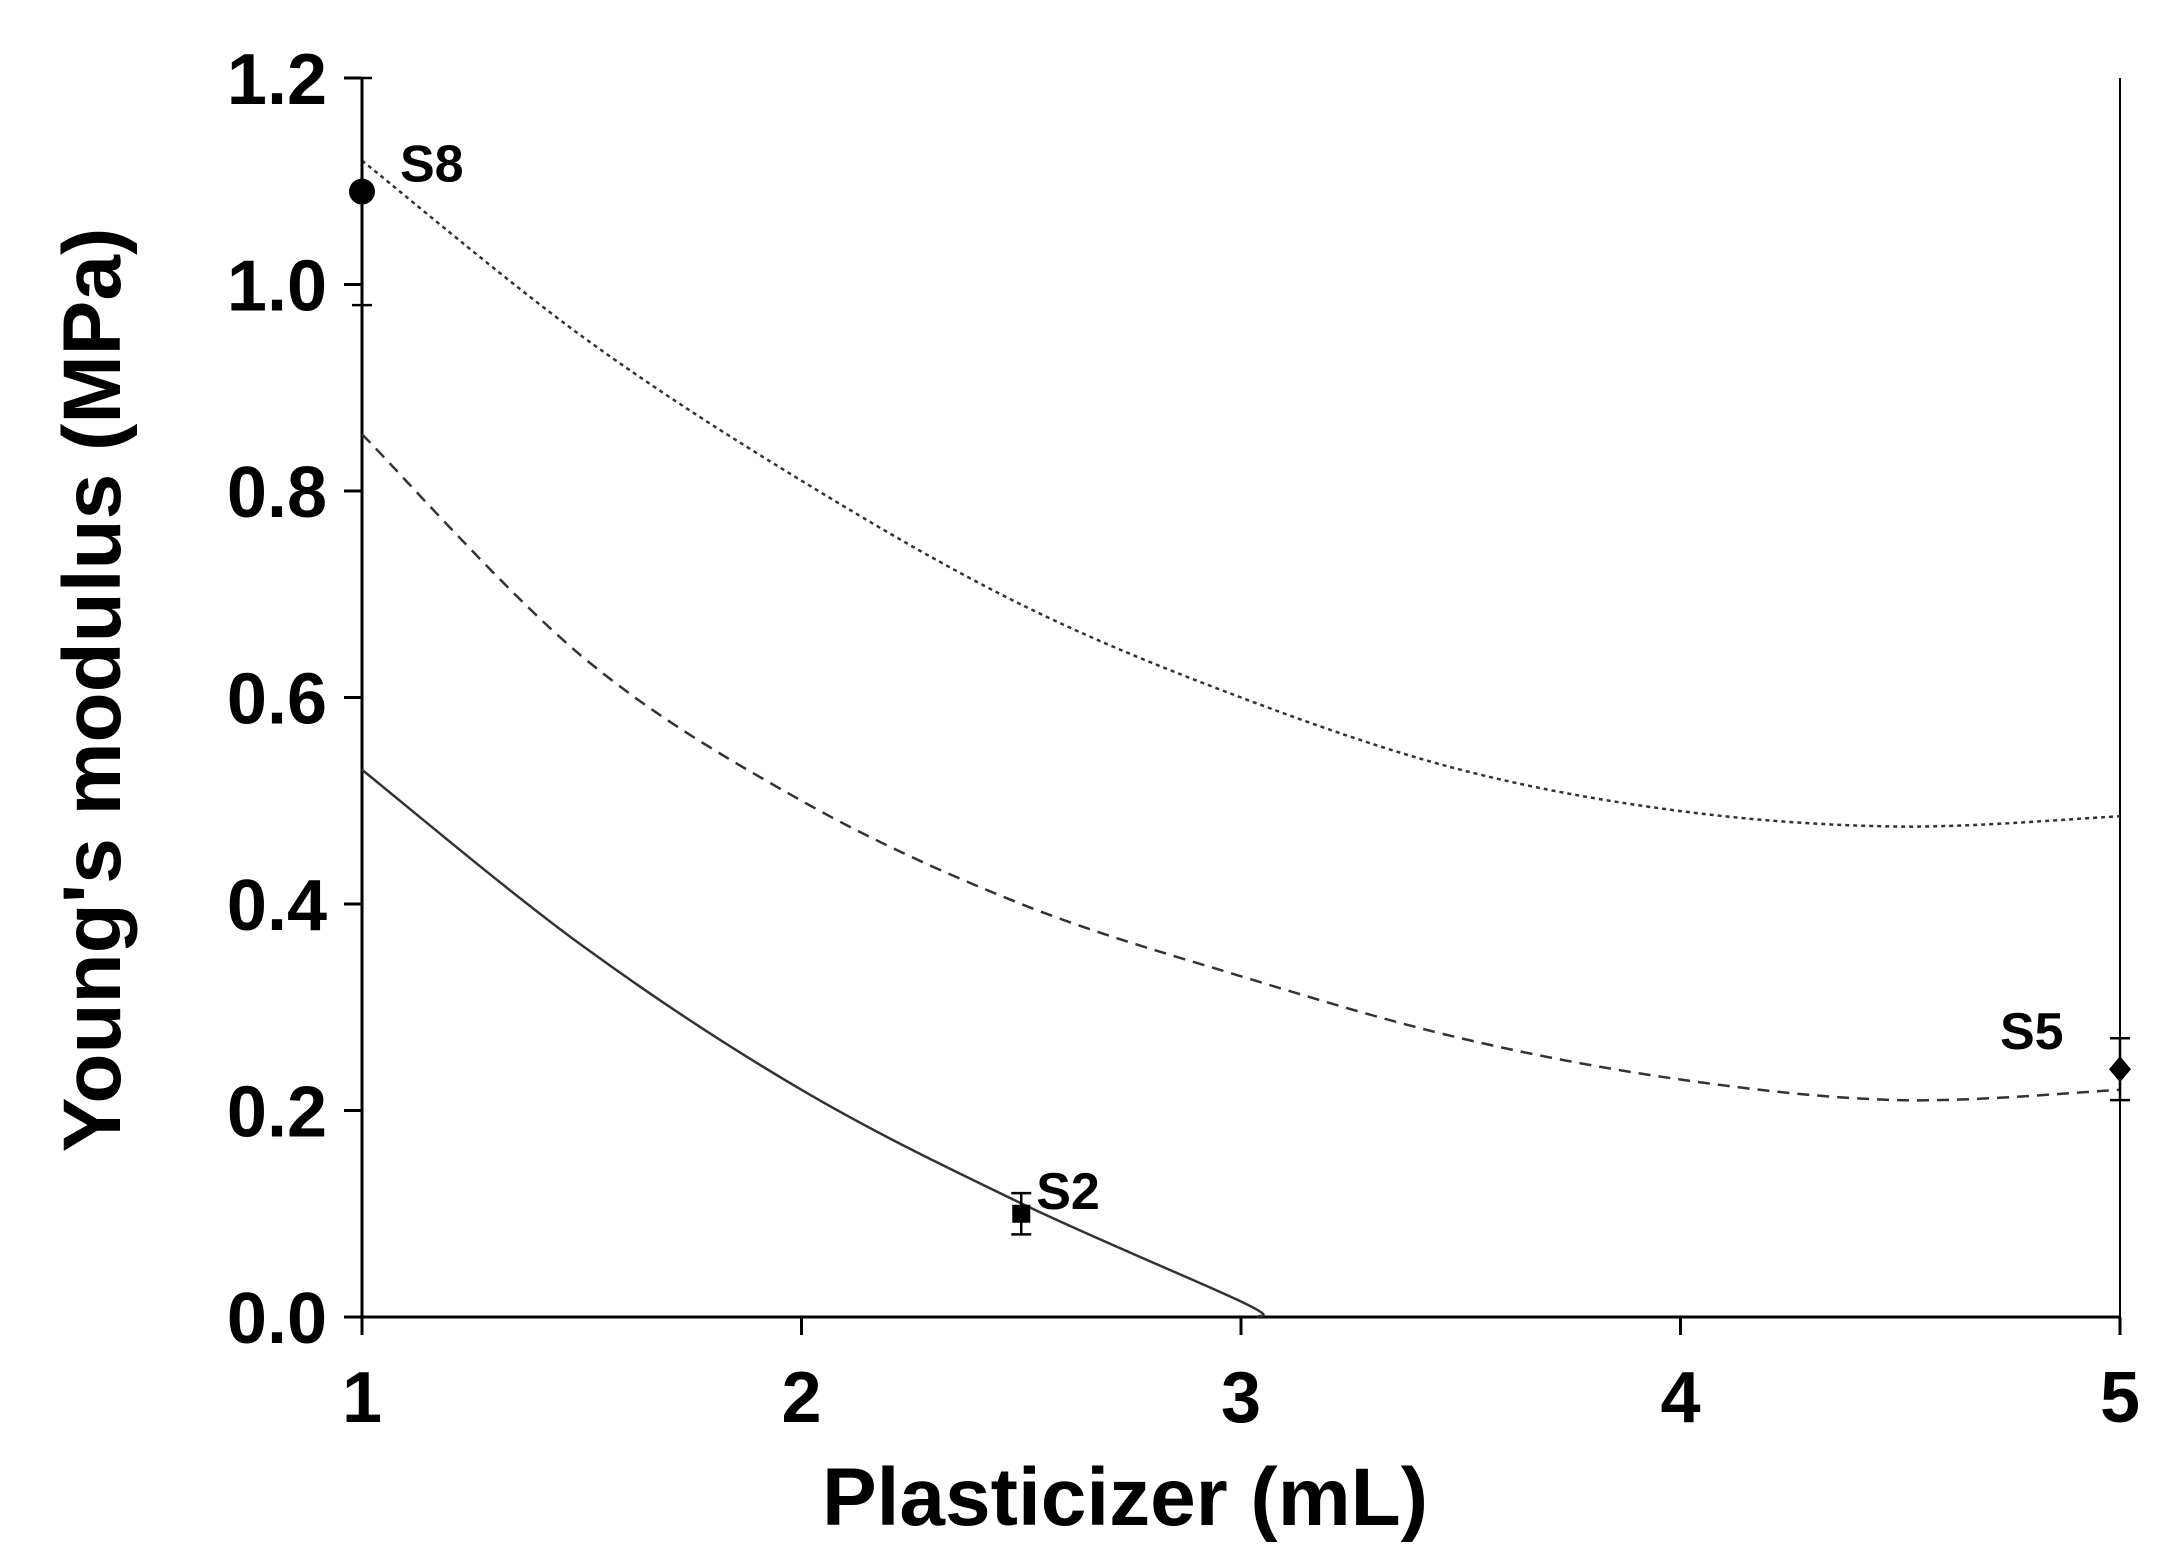 This screenshot has width=2171, height=1557. Describe the element at coordinates (92, 690) in the screenshot. I see `y-axis-title: Young's modulus (MPa)` at that location.